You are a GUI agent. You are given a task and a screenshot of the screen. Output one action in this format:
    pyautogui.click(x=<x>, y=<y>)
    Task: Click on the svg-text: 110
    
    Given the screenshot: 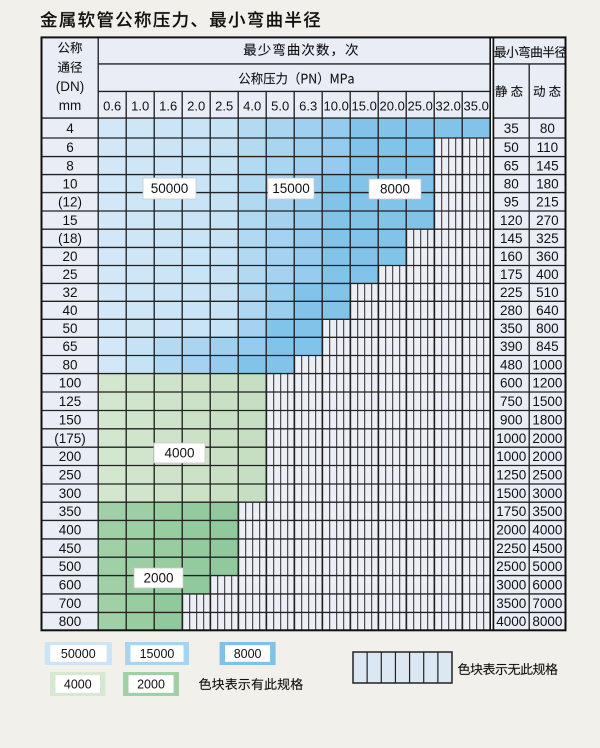 What is the action you would take?
    pyautogui.click(x=548, y=147)
    